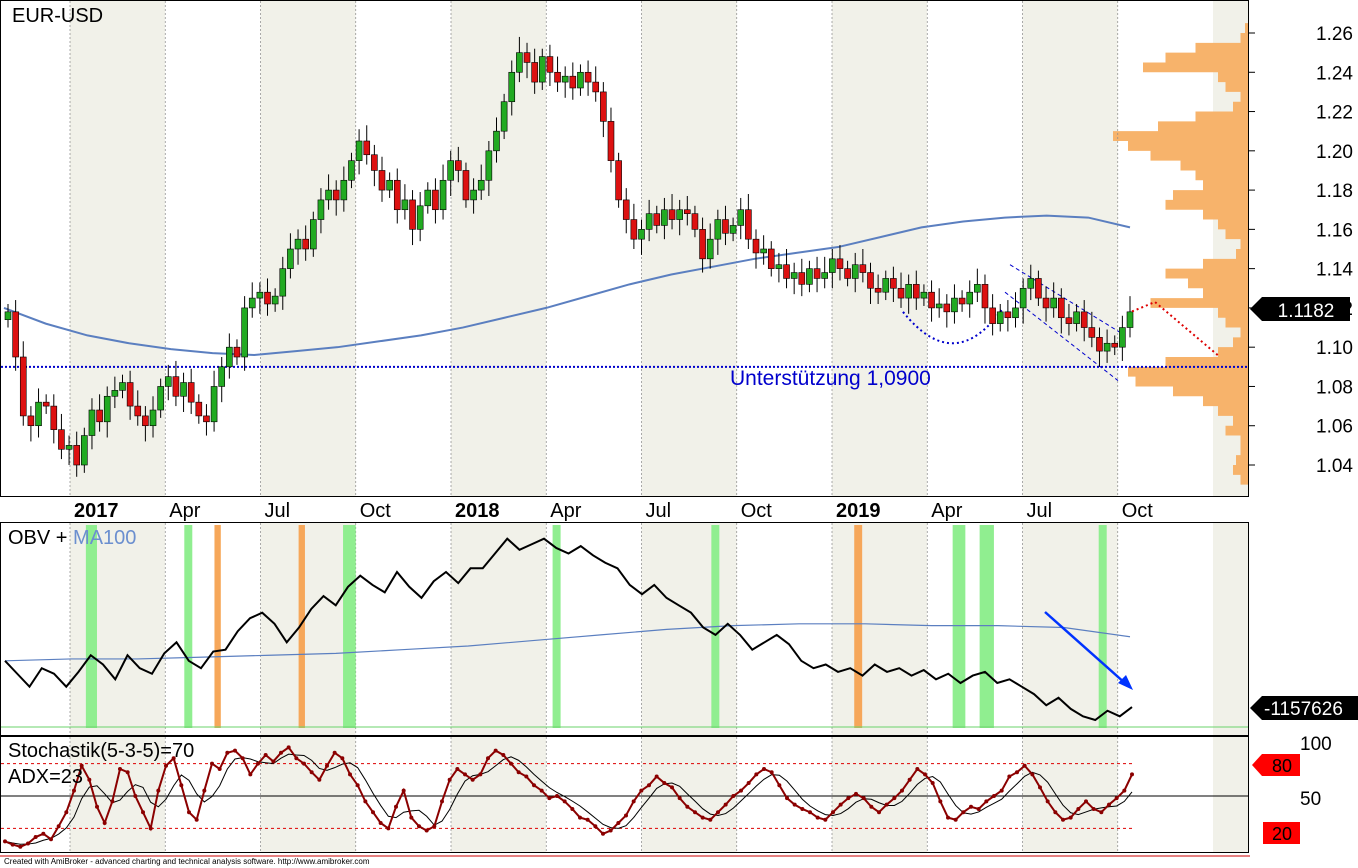 Image resolution: width=1358 pixels, height=868 pixels. Describe the element at coordinates (1125, 682) in the screenshot. I see `obv-arrow-head` at that location.